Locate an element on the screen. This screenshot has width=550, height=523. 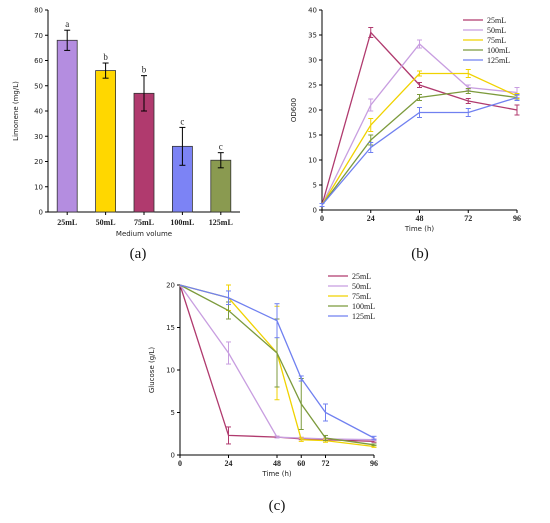
panel-a-y-tick-label: 0 is located at coordinates (41, 213).